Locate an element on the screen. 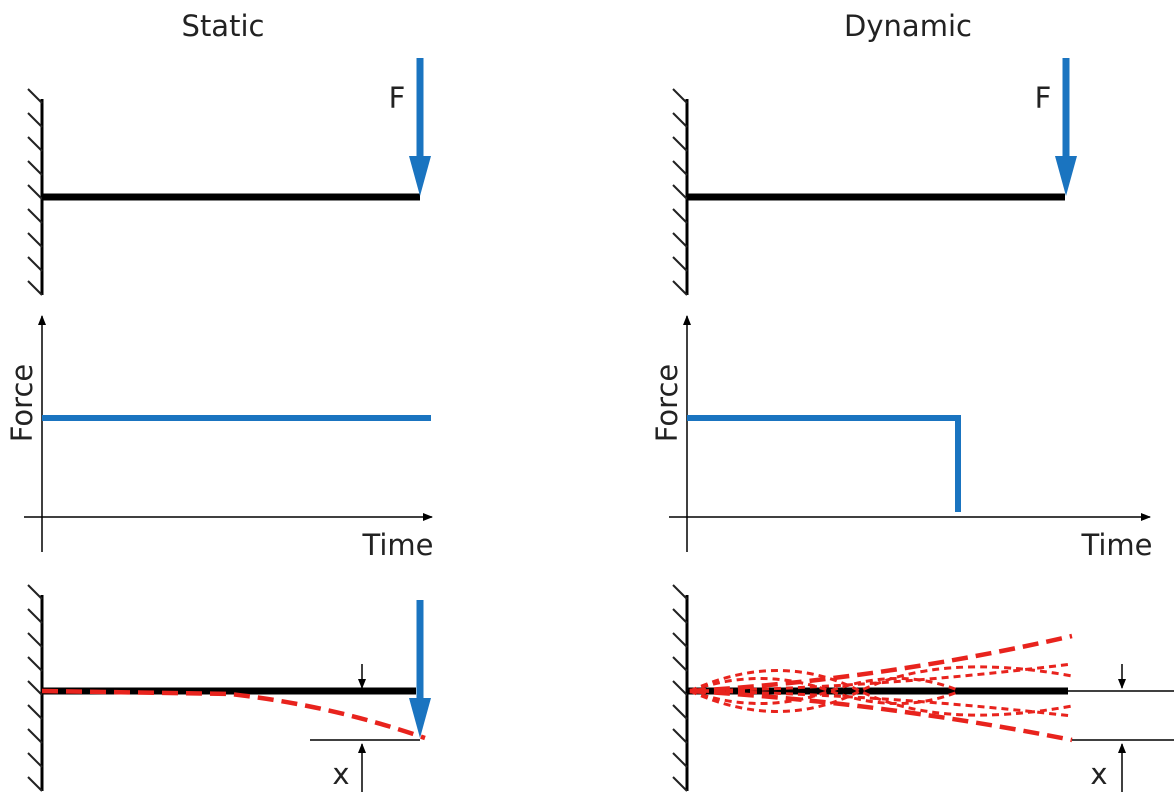  panel-title: Dynamic is located at coordinates (908, 26).